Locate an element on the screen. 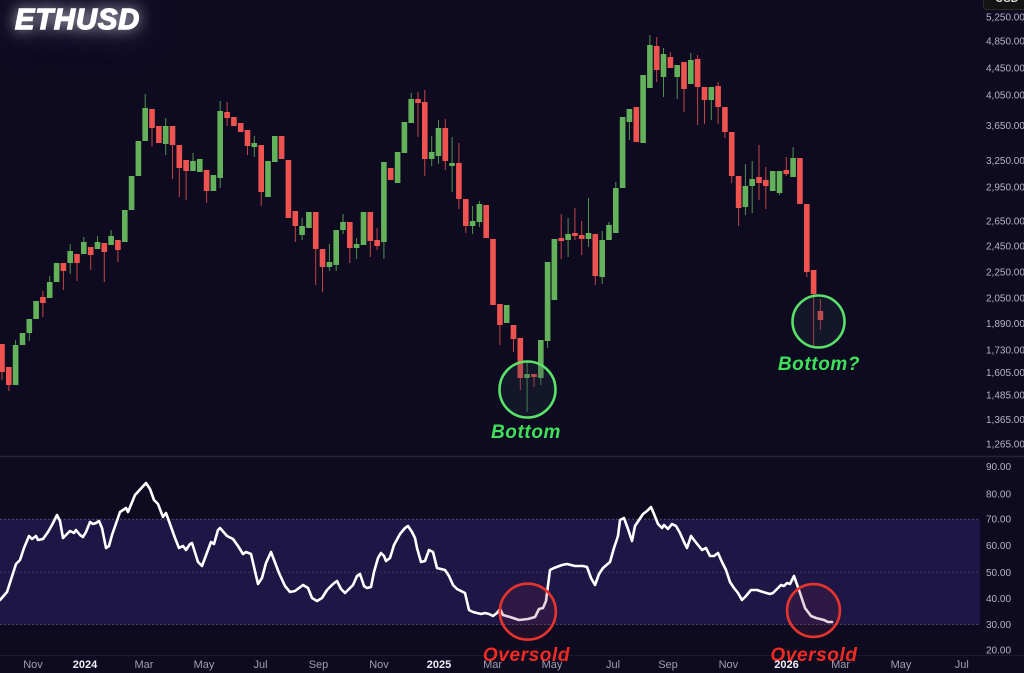 The image size is (1024, 673). svg-text: 2,950.00 is located at coordinates (1005, 188).